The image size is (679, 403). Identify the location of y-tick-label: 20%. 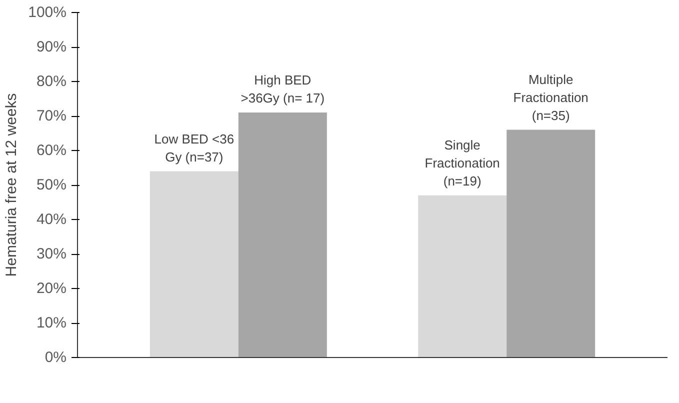
(51, 288).